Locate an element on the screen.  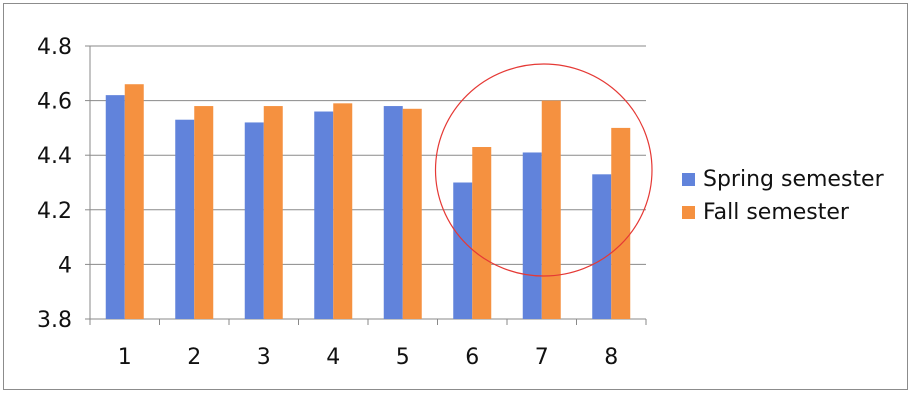
legend-swatch-spring is located at coordinates (688, 179).